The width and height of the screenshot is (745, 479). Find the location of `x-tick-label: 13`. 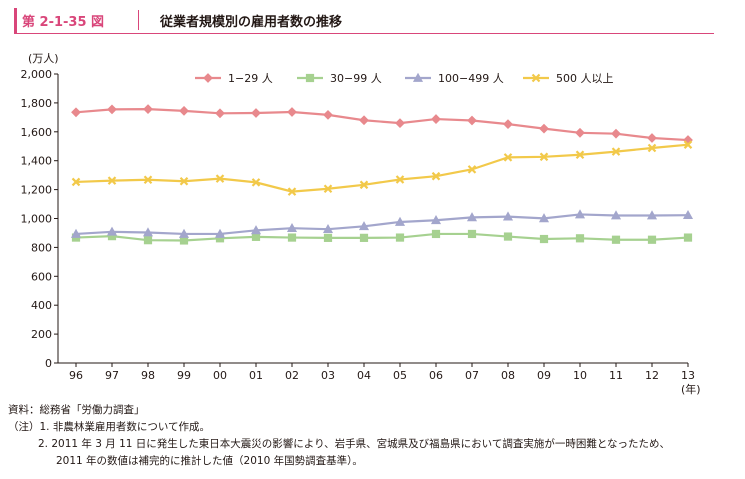

x-tick-label: 13 is located at coordinates (688, 375).